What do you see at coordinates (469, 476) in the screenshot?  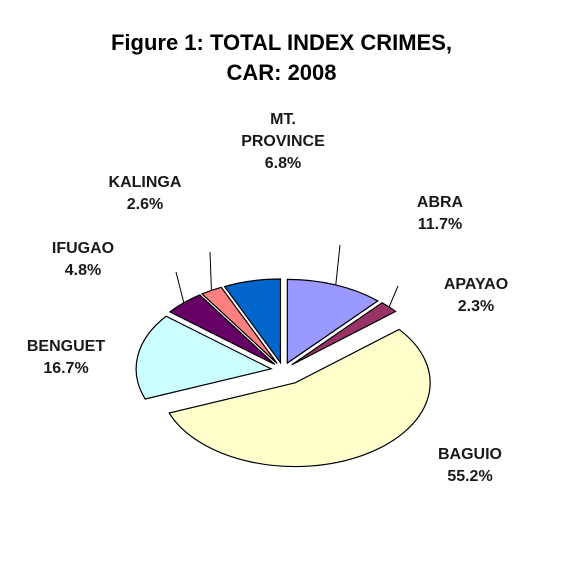 I see `slice-value-baguio: 55.2%` at bounding box center [469, 476].